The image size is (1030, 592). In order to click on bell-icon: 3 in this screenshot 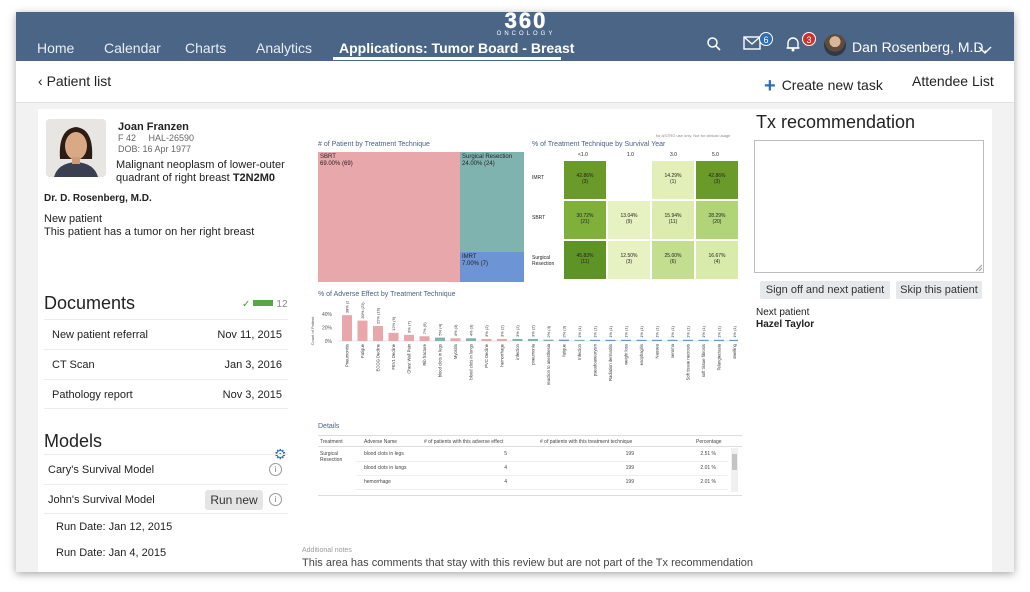, I will do `click(801, 44)`.